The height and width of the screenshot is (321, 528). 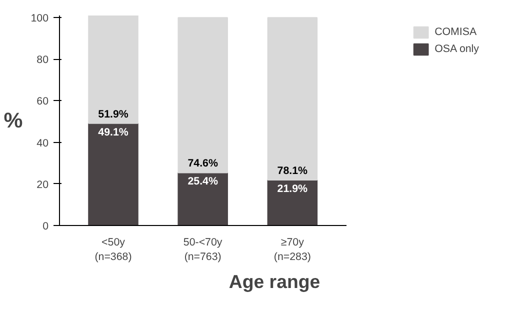 What do you see at coordinates (456, 49) in the screenshot?
I see `legend-label: OSA only` at bounding box center [456, 49].